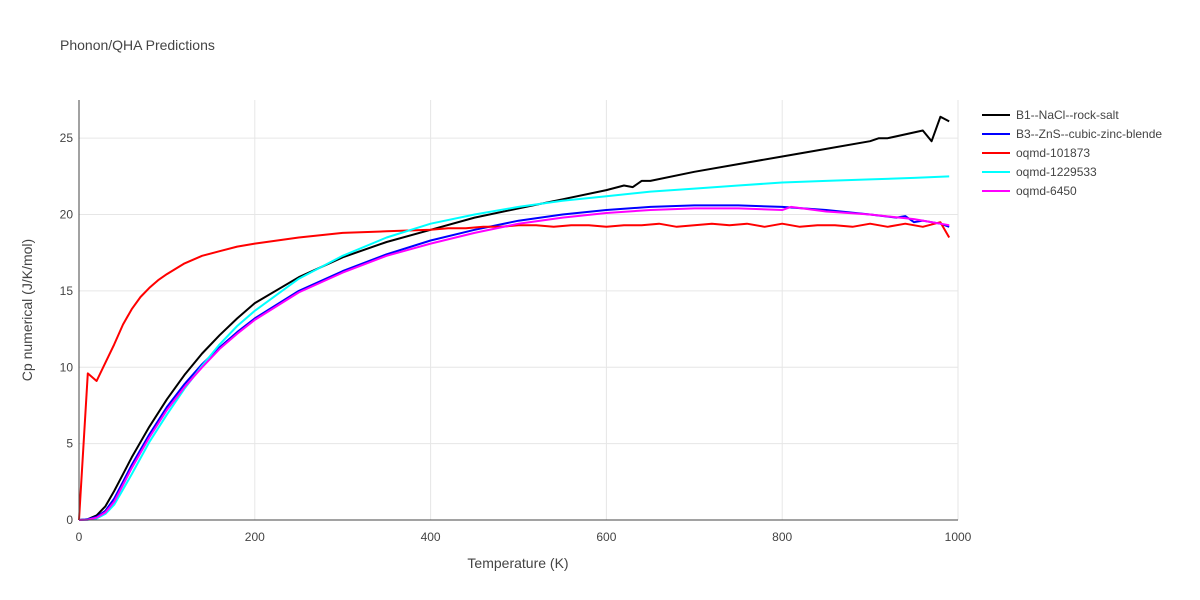 This screenshot has width=1200, height=600. What do you see at coordinates (1089, 134) in the screenshot?
I see `legend-label: B3--ZnS--cubic-zinc-blende` at bounding box center [1089, 134].